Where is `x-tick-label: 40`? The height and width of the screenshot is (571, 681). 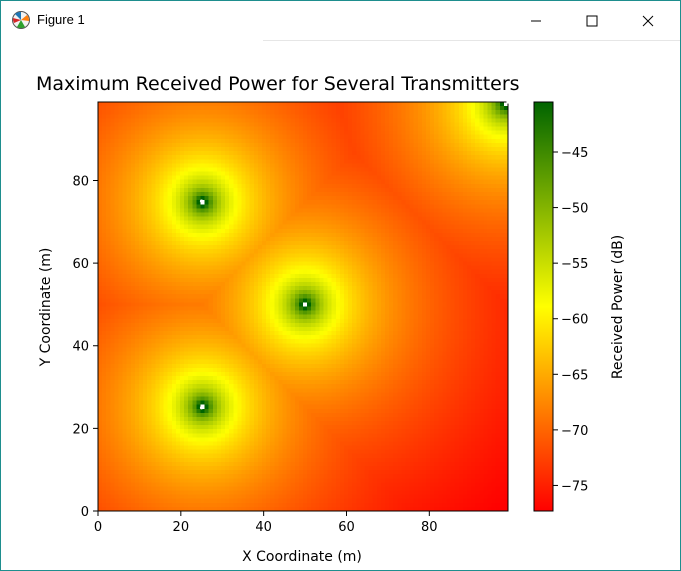
x-tick-label: 40 is located at coordinates (263, 527).